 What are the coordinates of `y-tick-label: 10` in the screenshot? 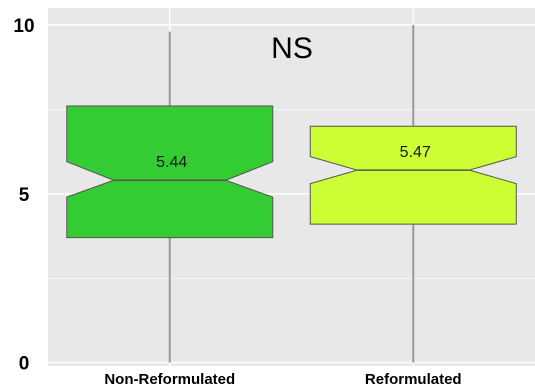 It's located at (23, 26).